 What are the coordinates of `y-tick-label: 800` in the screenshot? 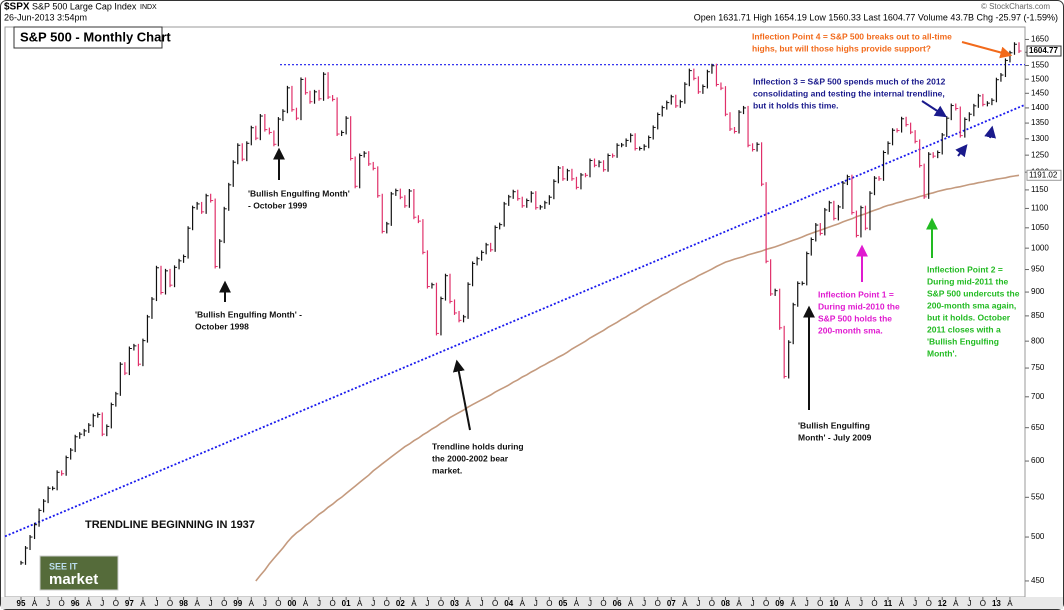 It's located at (1038, 340).